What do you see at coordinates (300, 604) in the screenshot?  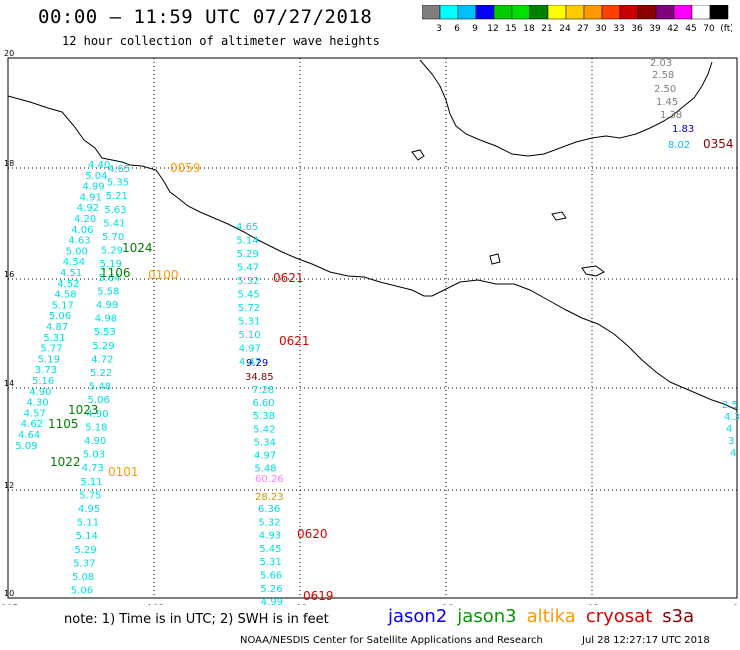 I see `lon-label: -99` at bounding box center [300, 604].